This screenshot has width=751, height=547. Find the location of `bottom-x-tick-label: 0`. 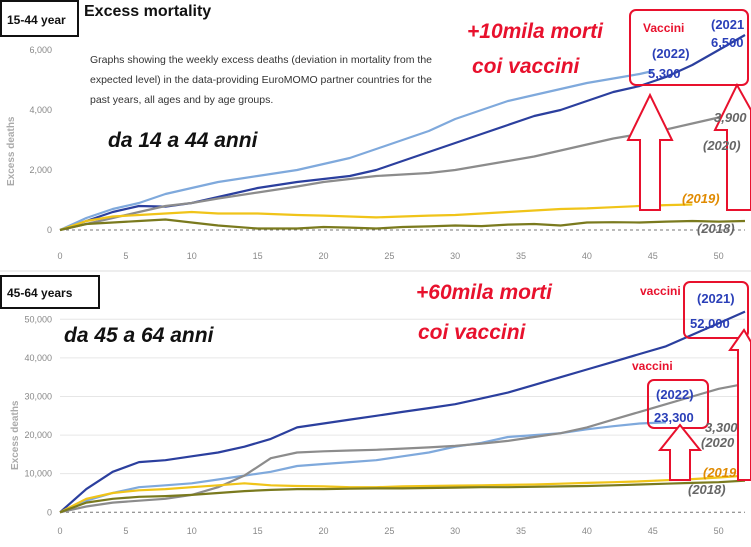

bottom-x-tick-label: 0 is located at coordinates (59, 531).